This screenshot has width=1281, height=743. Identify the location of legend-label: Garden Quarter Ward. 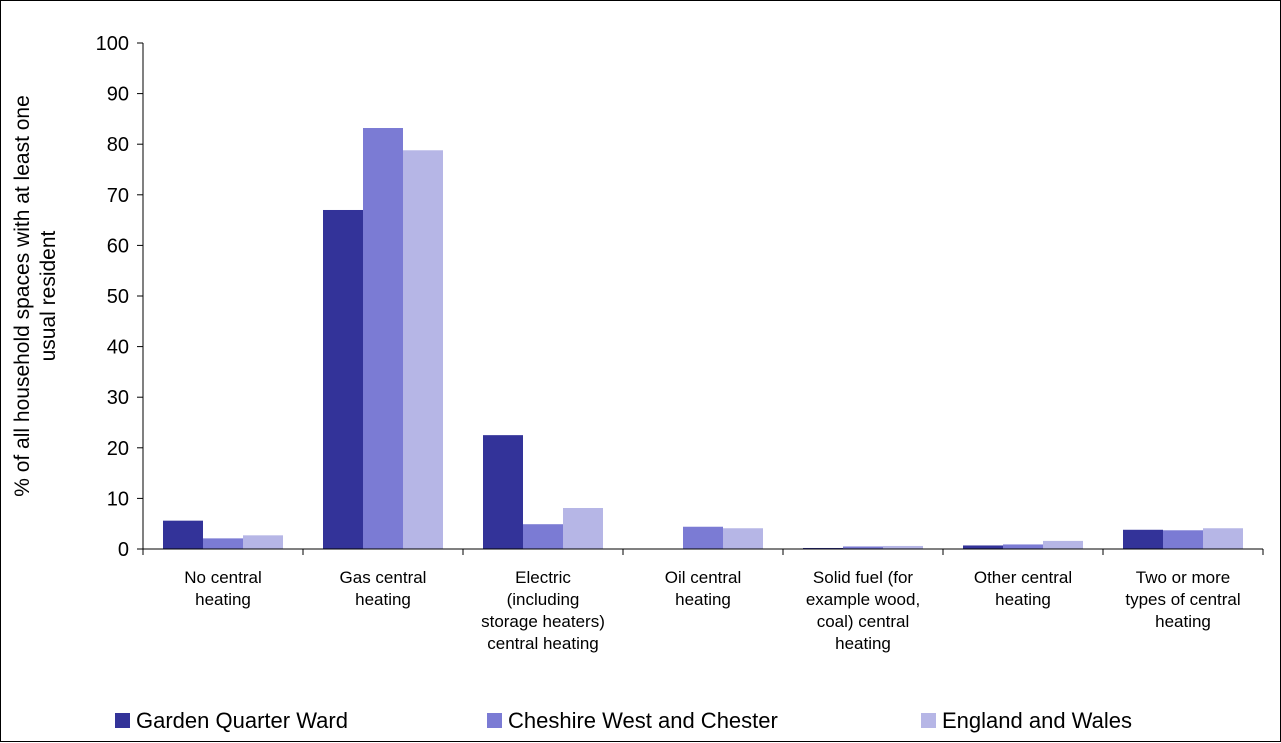
(242, 720).